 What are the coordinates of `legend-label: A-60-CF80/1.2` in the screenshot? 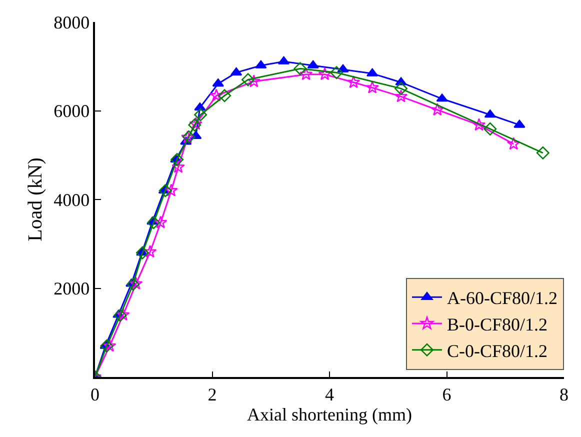 It's located at (502, 298).